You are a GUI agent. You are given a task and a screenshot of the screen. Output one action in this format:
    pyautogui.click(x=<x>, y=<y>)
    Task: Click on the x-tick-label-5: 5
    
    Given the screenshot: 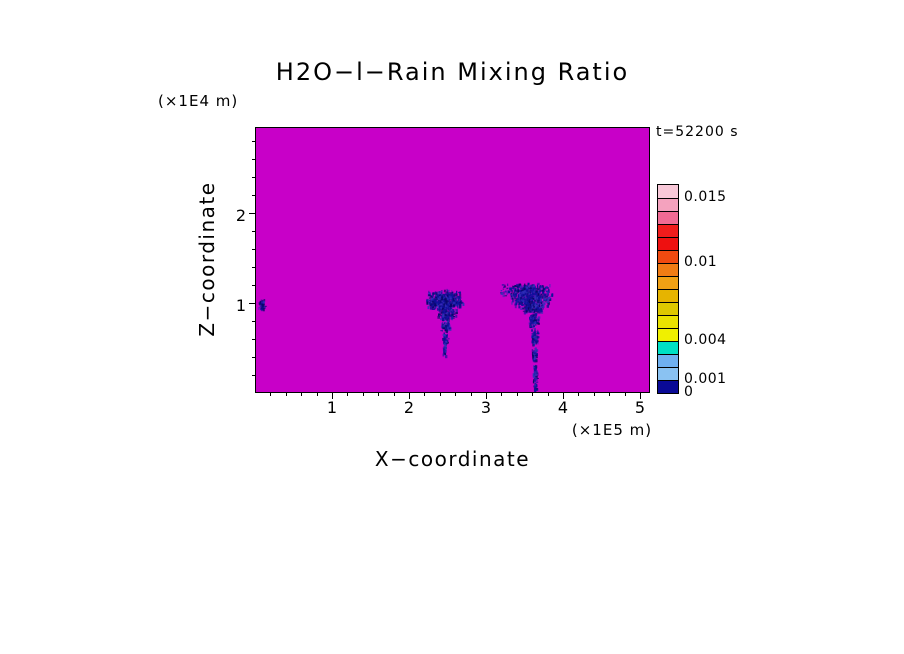 What is the action you would take?
    pyautogui.click(x=640, y=407)
    